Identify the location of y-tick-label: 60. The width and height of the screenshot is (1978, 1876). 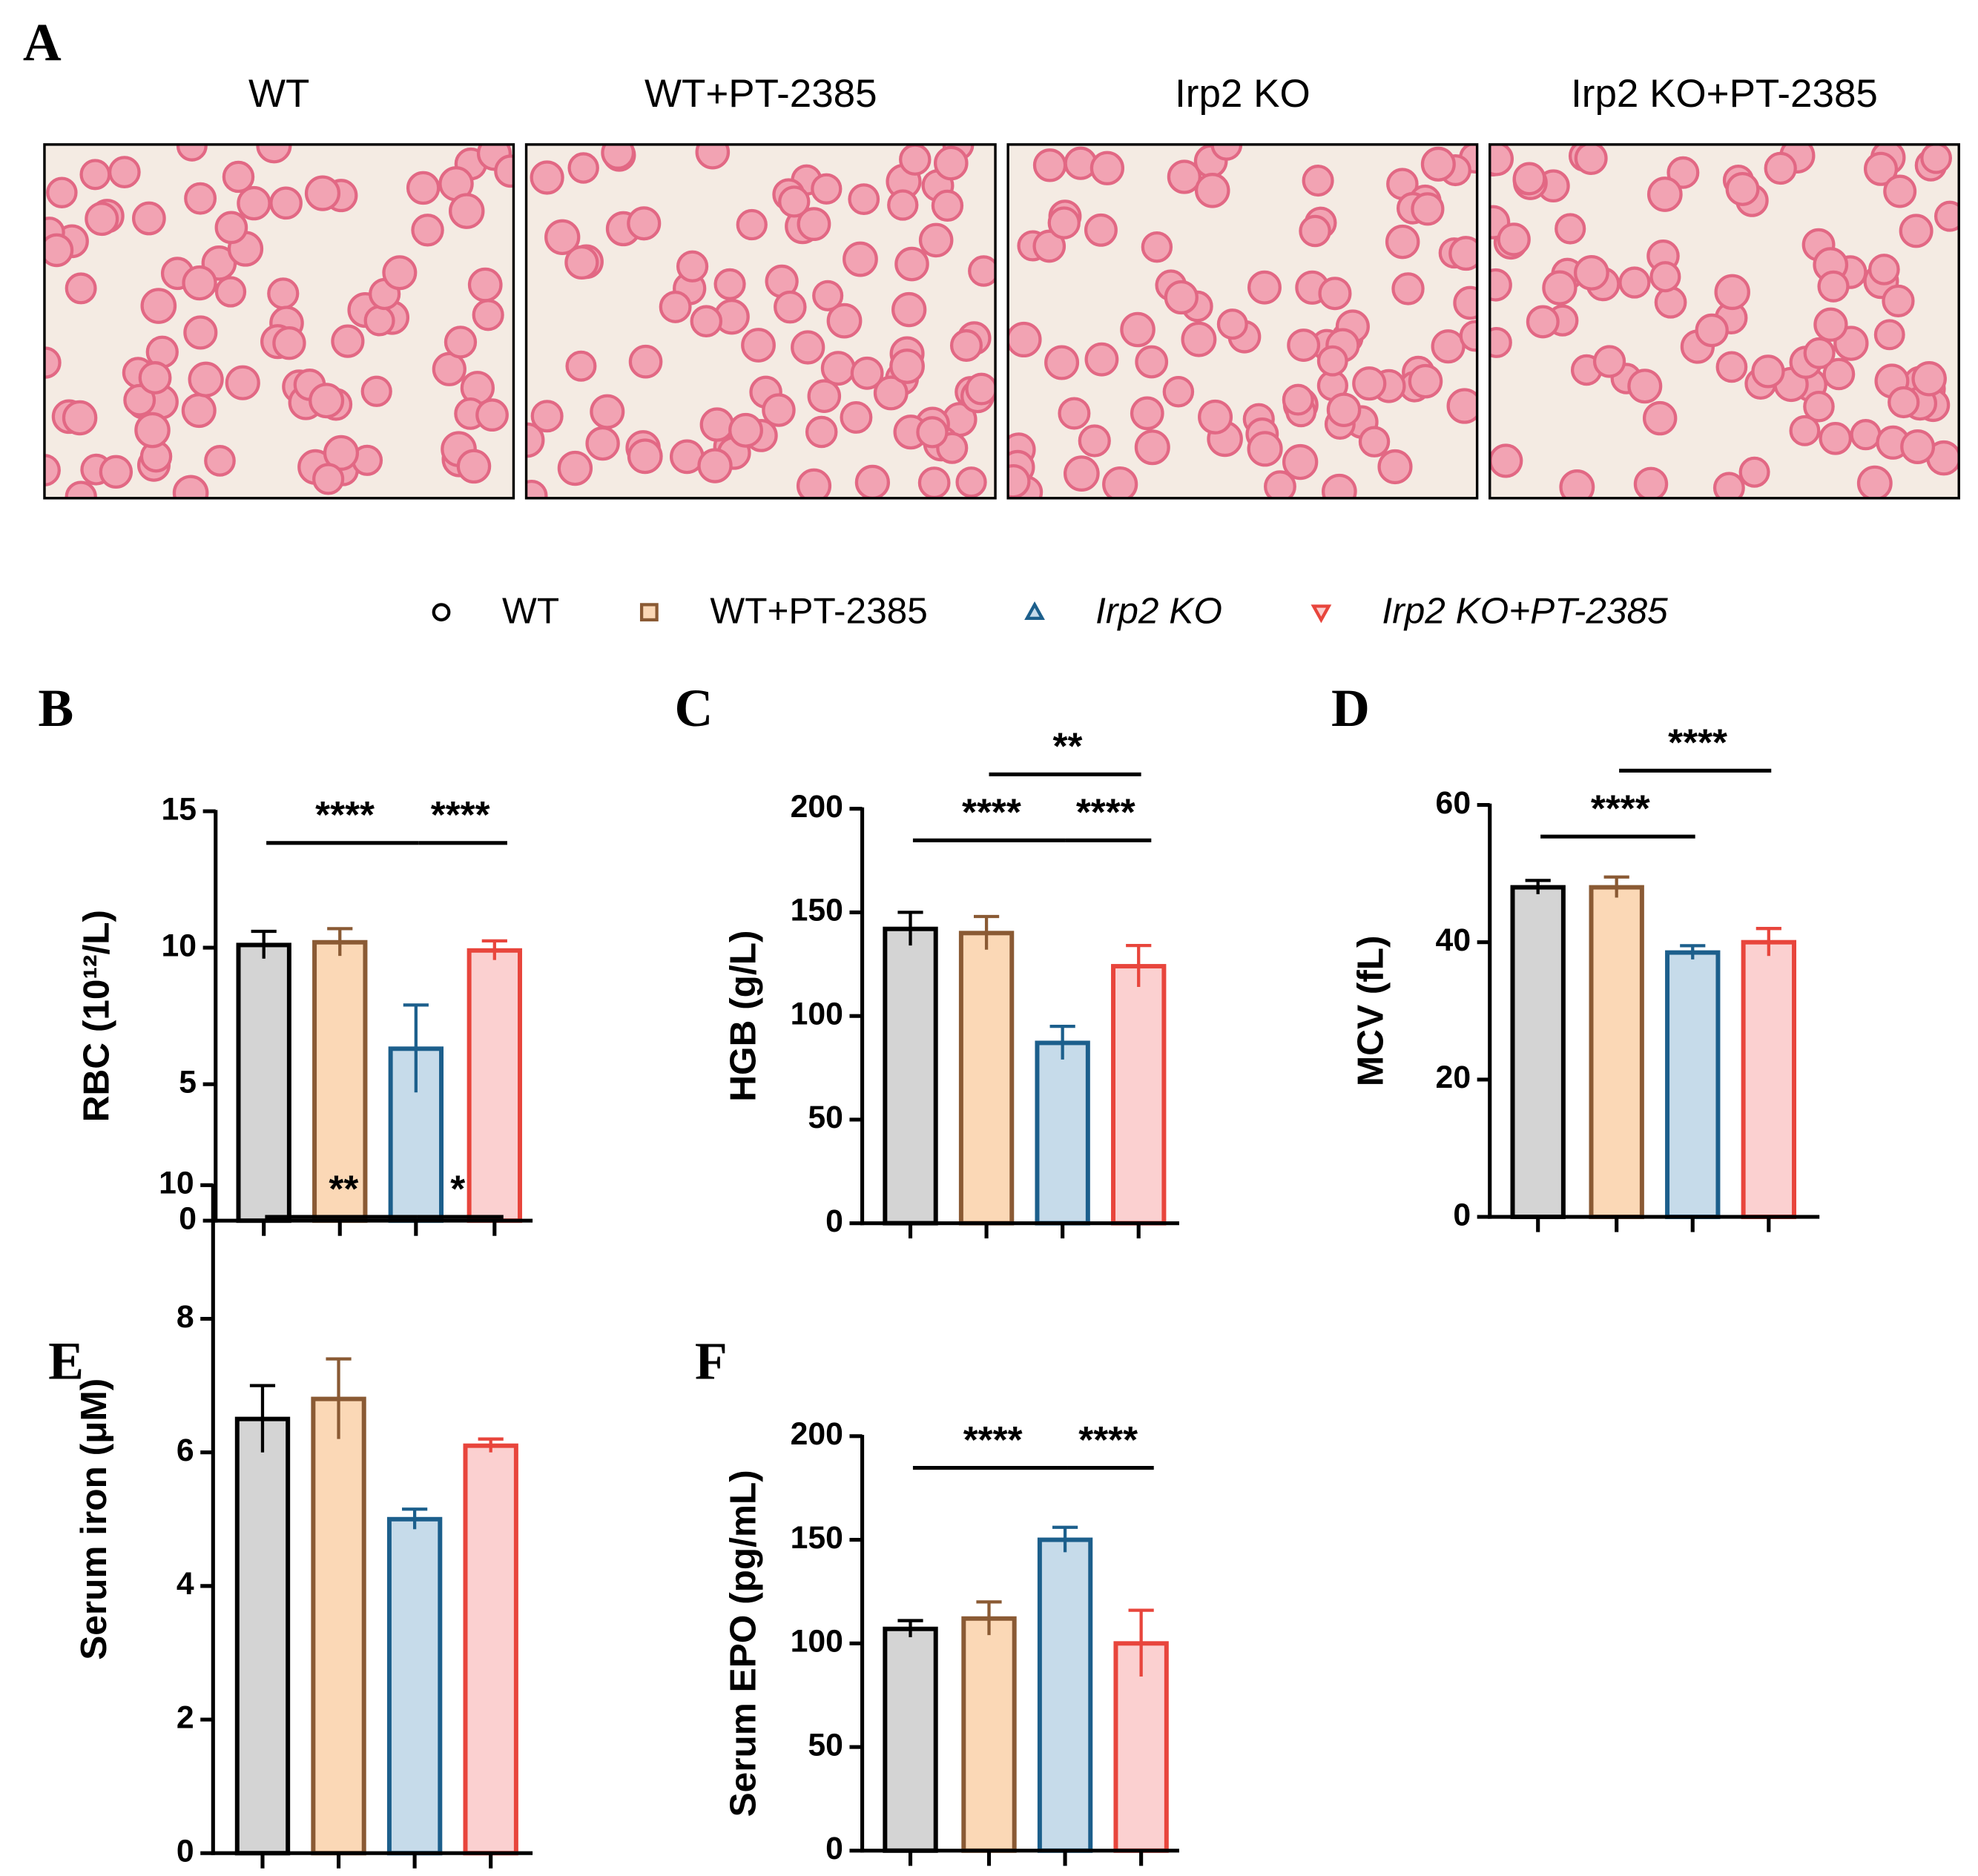
(1453, 803).